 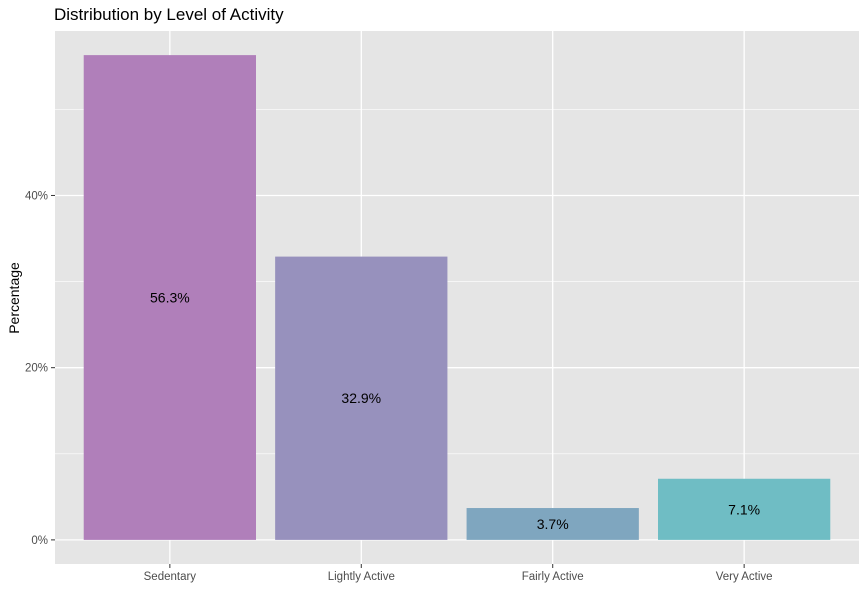 What do you see at coordinates (361, 577) in the screenshot?
I see `x-tick-label: Lightly Active` at bounding box center [361, 577].